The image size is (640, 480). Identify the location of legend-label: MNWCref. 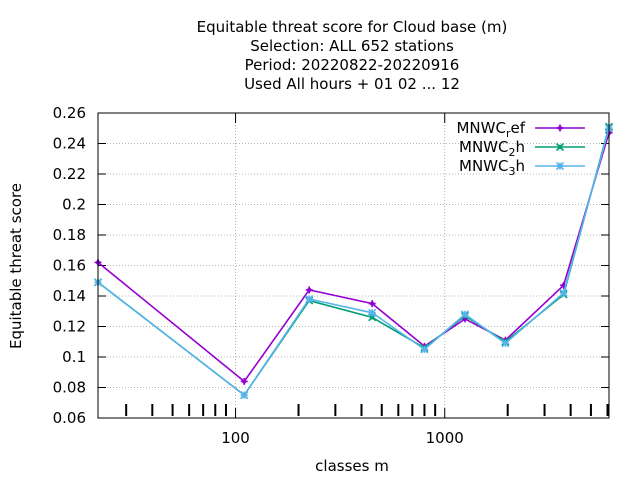
(490, 129).